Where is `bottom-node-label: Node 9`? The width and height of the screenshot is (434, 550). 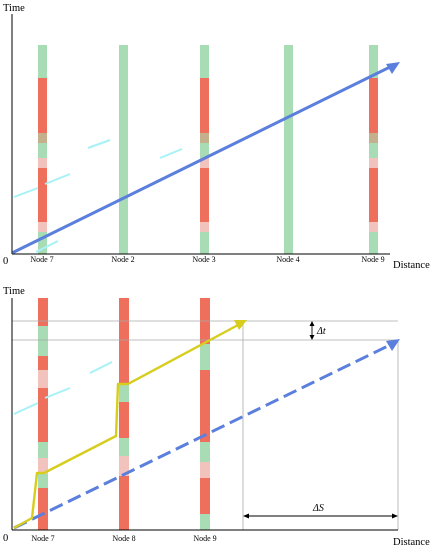 bottom-node-label: Node 9 is located at coordinates (204, 538).